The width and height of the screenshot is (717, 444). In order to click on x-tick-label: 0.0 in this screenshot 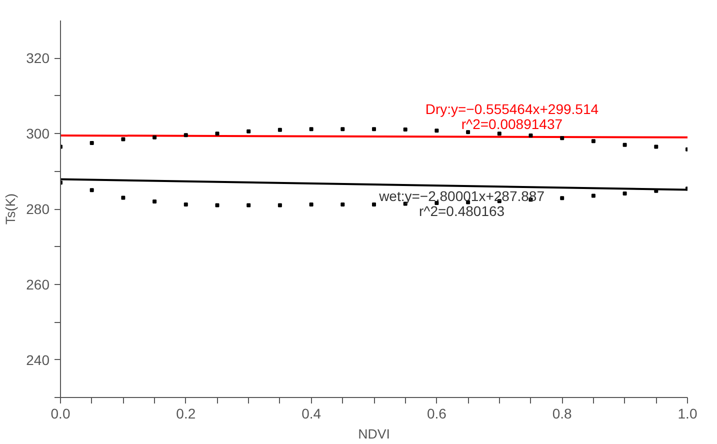, I will do `click(60, 414)`.